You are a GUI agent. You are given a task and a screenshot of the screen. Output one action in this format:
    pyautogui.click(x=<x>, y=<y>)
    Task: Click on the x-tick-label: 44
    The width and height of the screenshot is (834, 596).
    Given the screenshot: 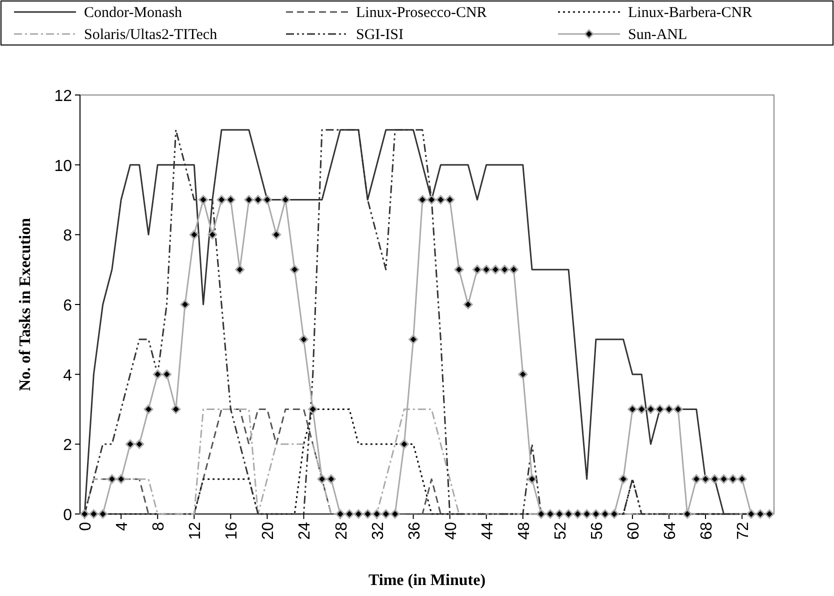 What is the action you would take?
    pyautogui.click(x=487, y=531)
    